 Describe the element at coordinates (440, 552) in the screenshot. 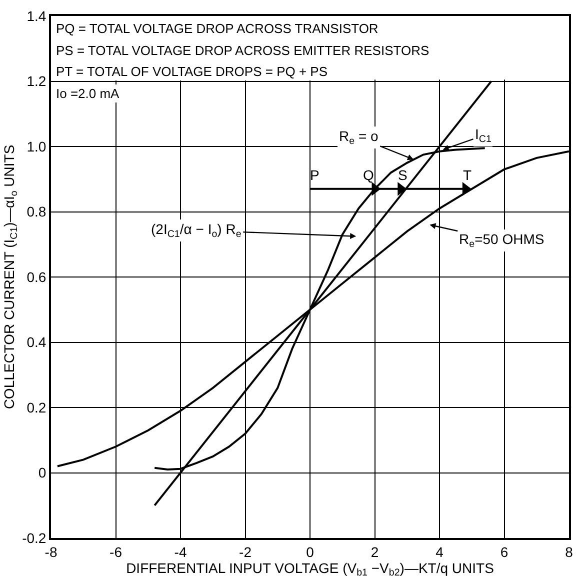

I see `x-tick-label: 4` at that location.